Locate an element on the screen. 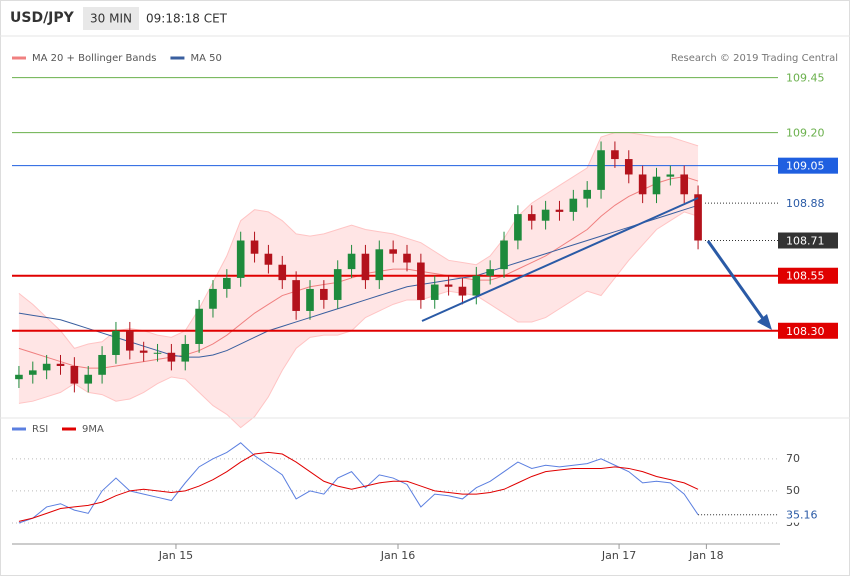 The height and width of the screenshot is (576, 850). symbol: USD/JPY is located at coordinates (42, 18).